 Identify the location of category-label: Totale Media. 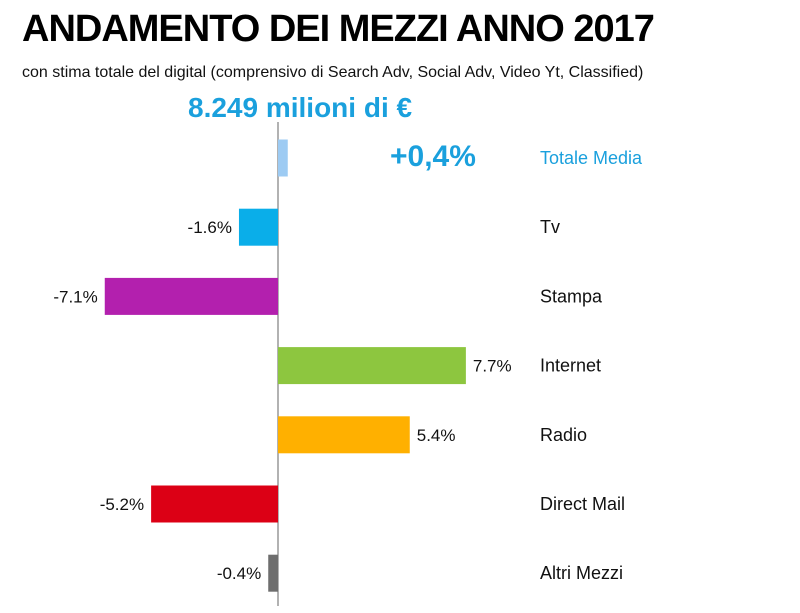
(591, 158).